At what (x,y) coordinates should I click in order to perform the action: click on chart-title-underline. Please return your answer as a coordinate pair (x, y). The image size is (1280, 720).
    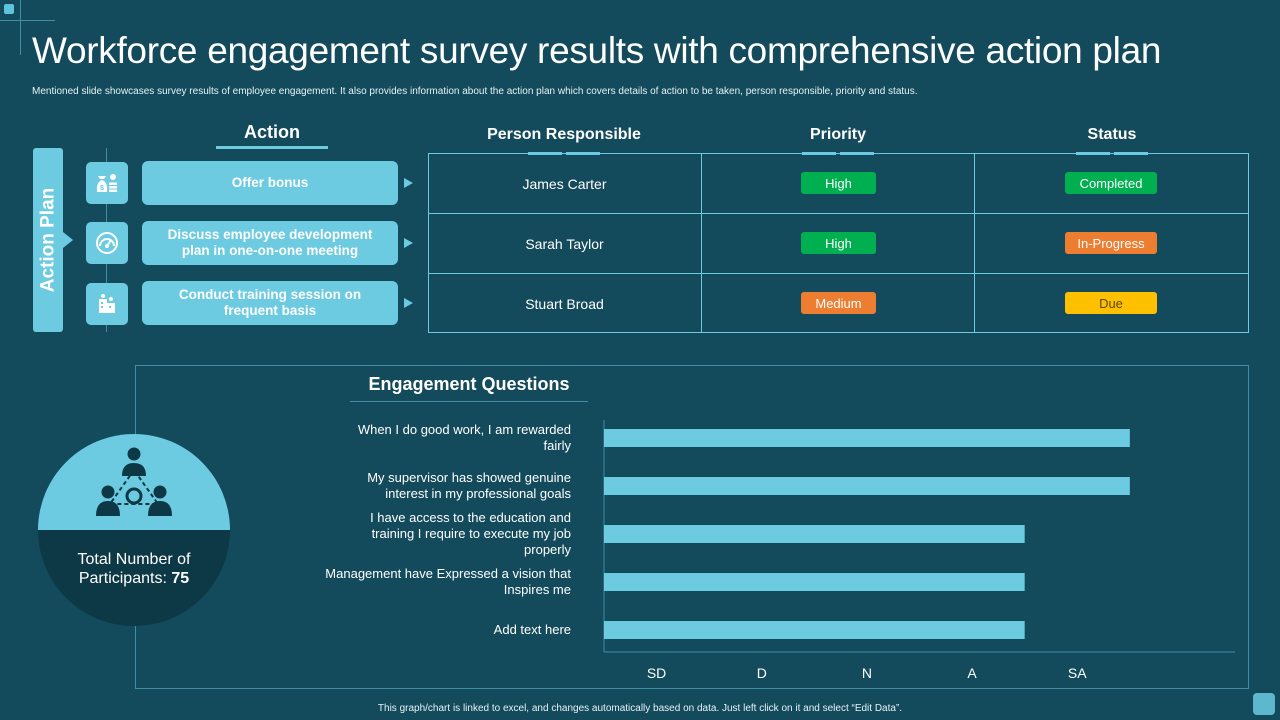
    Looking at the image, I should click on (469, 401).